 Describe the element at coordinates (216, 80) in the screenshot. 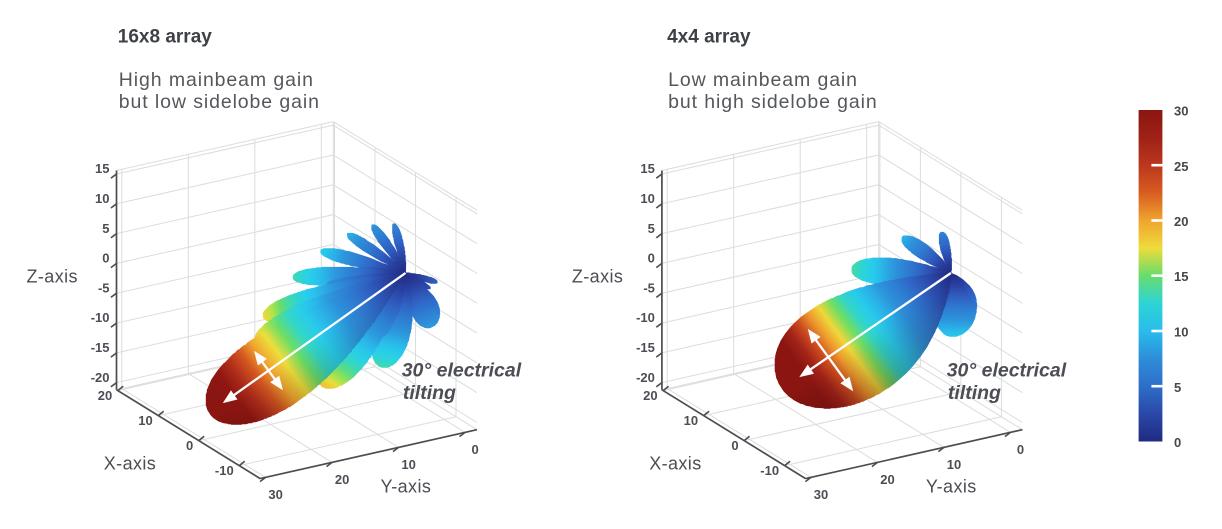

I see `svg-text: High mainbeam gain` at that location.